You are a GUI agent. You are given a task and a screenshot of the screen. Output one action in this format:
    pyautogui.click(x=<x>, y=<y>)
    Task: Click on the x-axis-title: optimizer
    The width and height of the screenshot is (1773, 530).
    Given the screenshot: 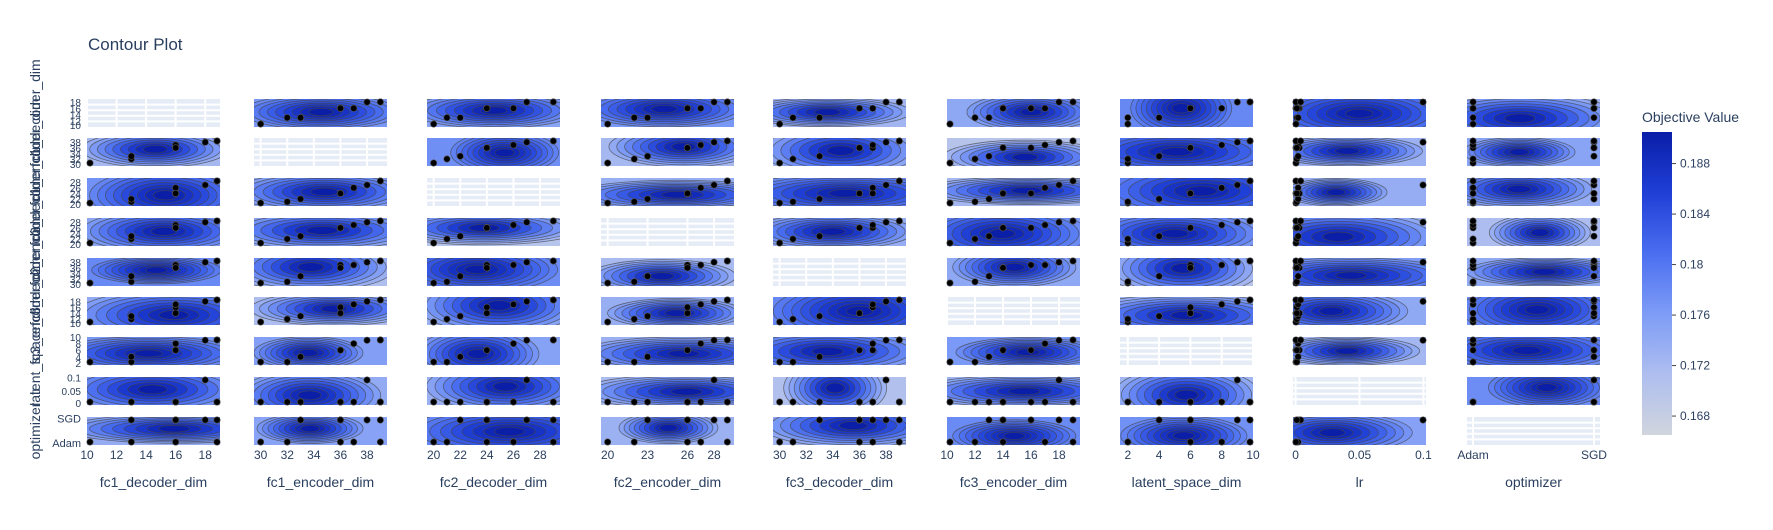 What is the action you would take?
    pyautogui.click(x=1533, y=482)
    